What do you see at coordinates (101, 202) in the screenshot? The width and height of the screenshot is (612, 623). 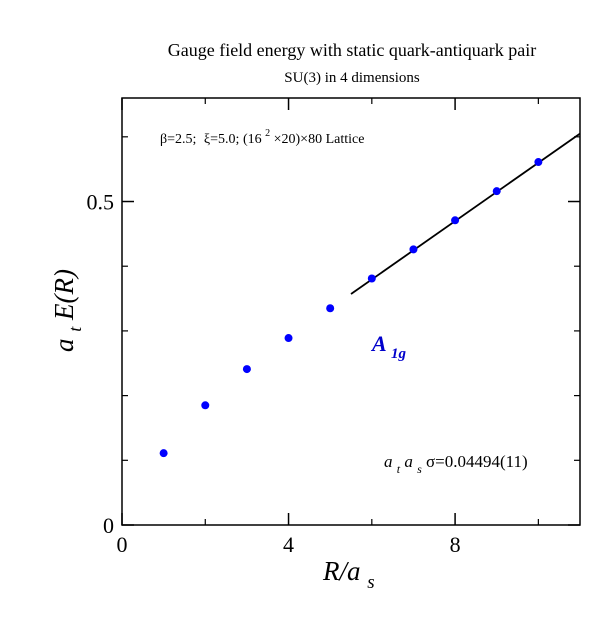 I see `y-tick-label: 0.5` at bounding box center [101, 202].